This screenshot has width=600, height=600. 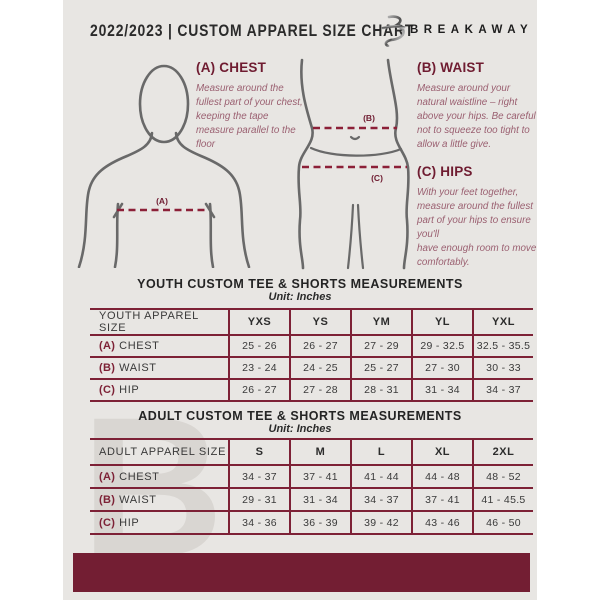 What do you see at coordinates (231, 67) in the screenshot?
I see `chest-heading: (A) CHEST` at bounding box center [231, 67].